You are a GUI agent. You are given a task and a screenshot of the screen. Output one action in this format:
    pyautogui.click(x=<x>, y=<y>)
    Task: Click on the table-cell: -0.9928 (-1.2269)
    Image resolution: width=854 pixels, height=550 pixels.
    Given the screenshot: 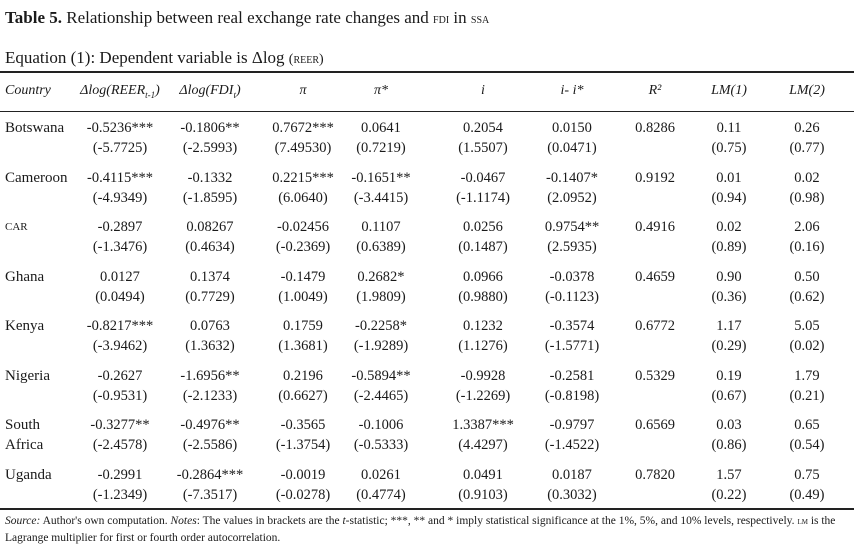 What is the action you would take?
    pyautogui.click(x=483, y=386)
    